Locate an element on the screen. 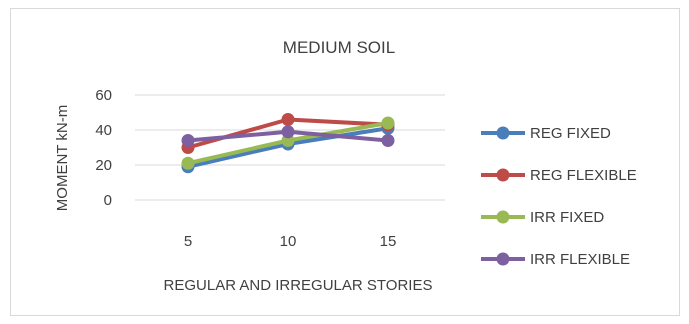 Image resolution: width=689 pixels, height=324 pixels. legend-item: REG FLEXIBLE is located at coordinates (559, 175).